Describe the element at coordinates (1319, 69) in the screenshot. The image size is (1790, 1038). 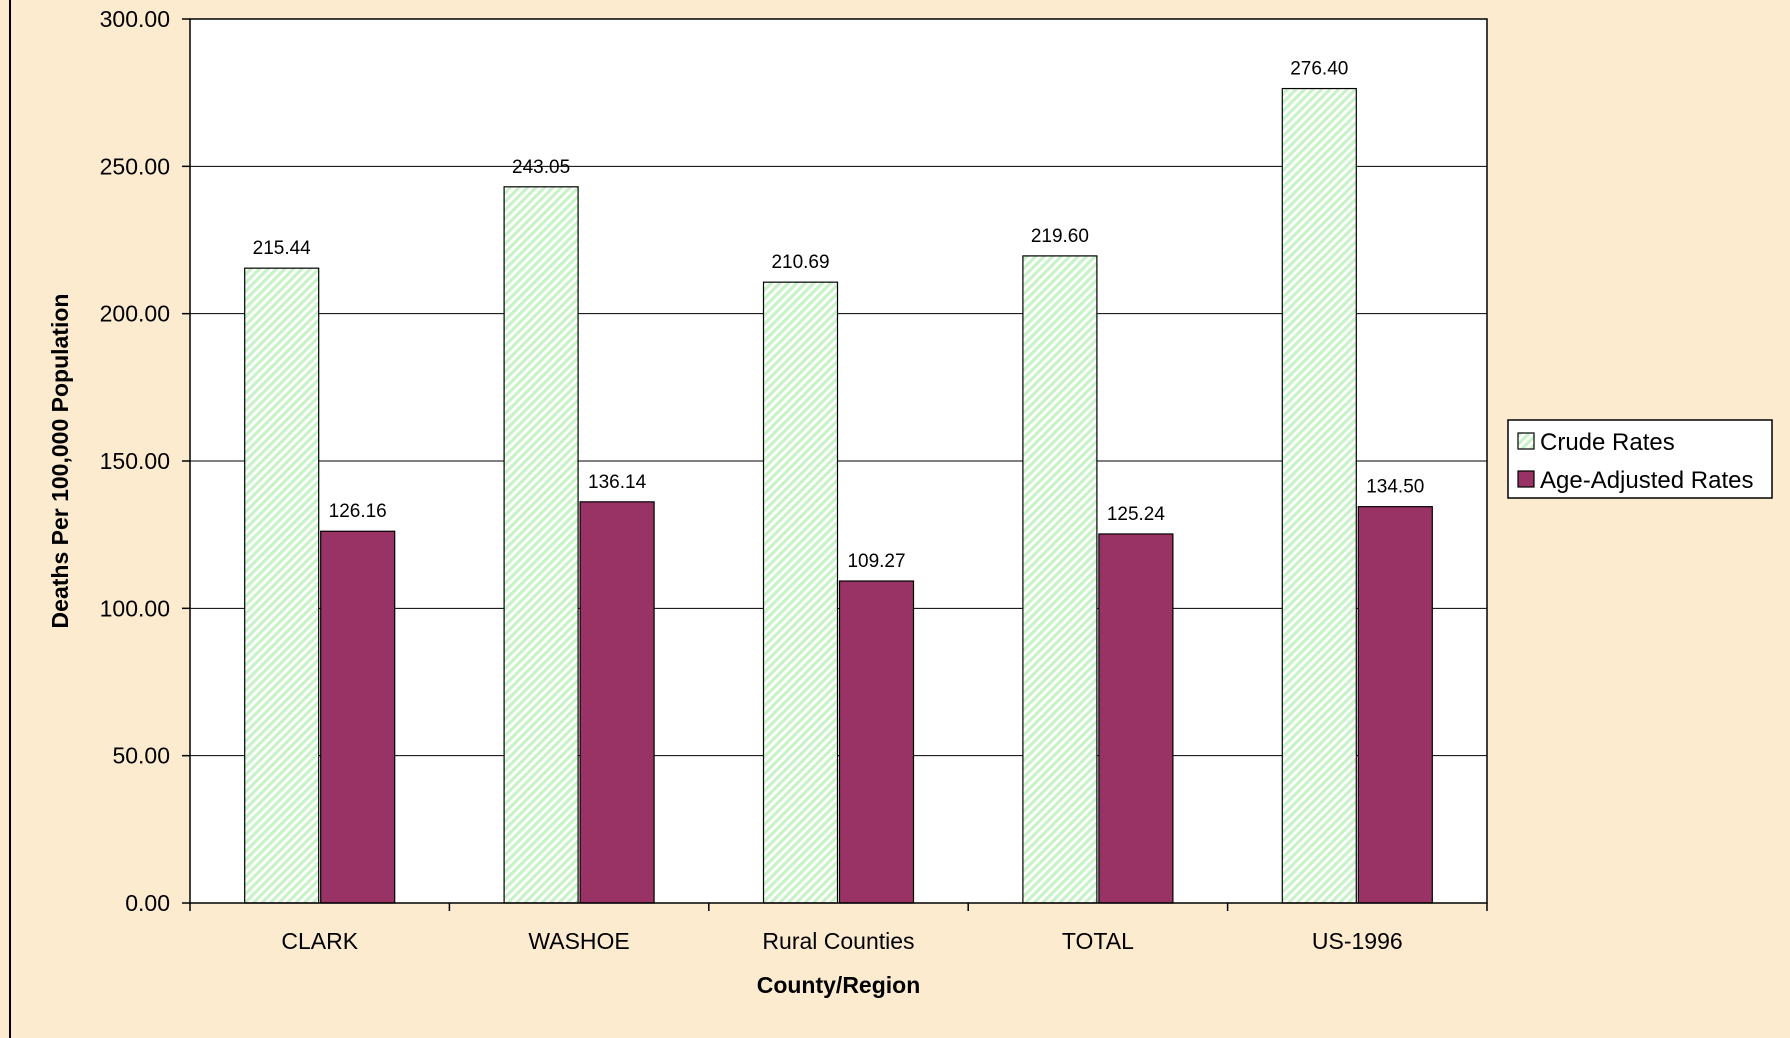
I see `data-label: 276.40` at that location.